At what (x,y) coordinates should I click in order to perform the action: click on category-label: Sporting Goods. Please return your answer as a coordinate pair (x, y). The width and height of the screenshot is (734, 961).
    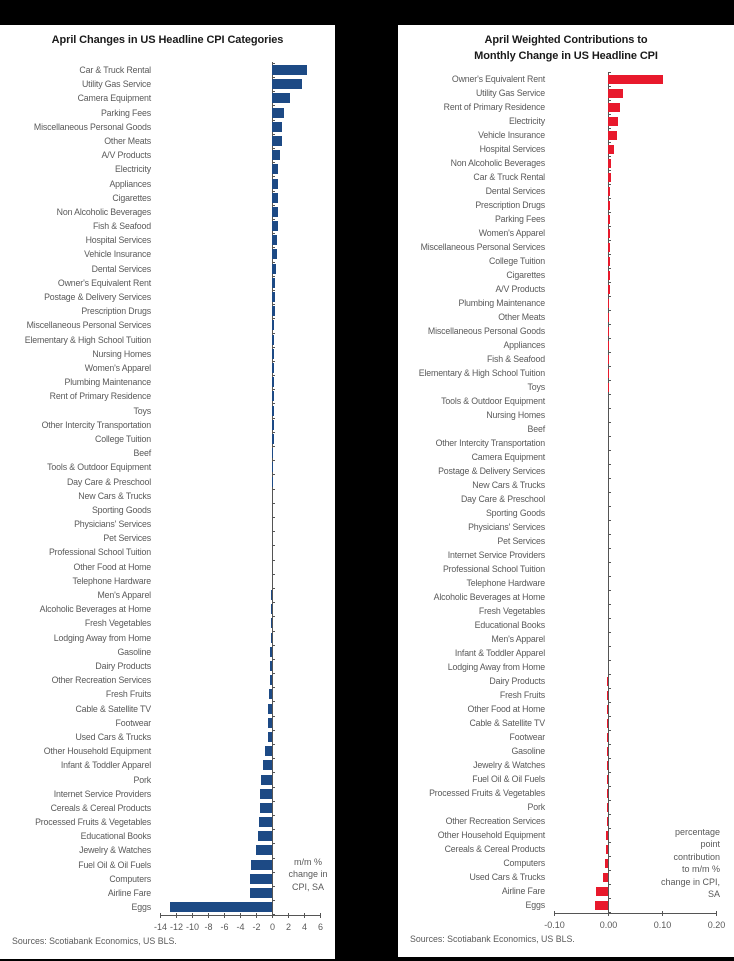
    Looking at the image, I should click on (515, 513).